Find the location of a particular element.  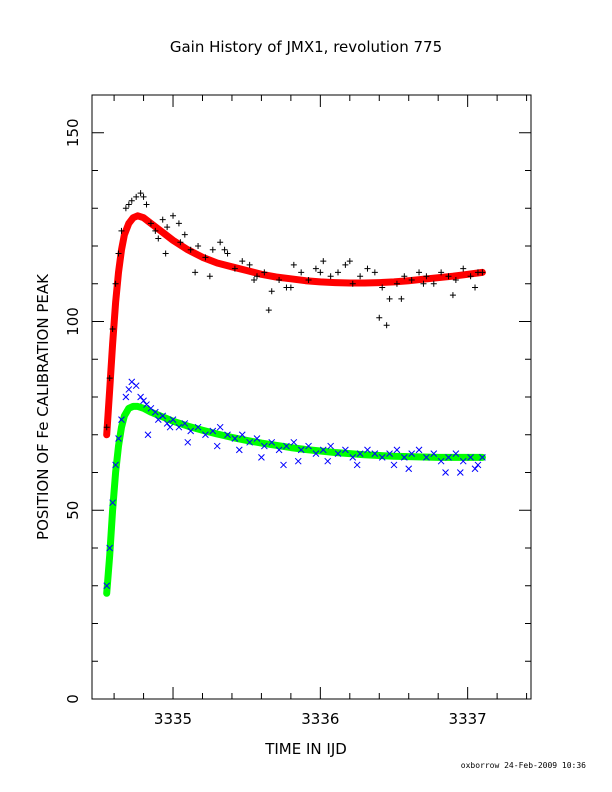

x-tick-label: 3337 is located at coordinates (468, 719).